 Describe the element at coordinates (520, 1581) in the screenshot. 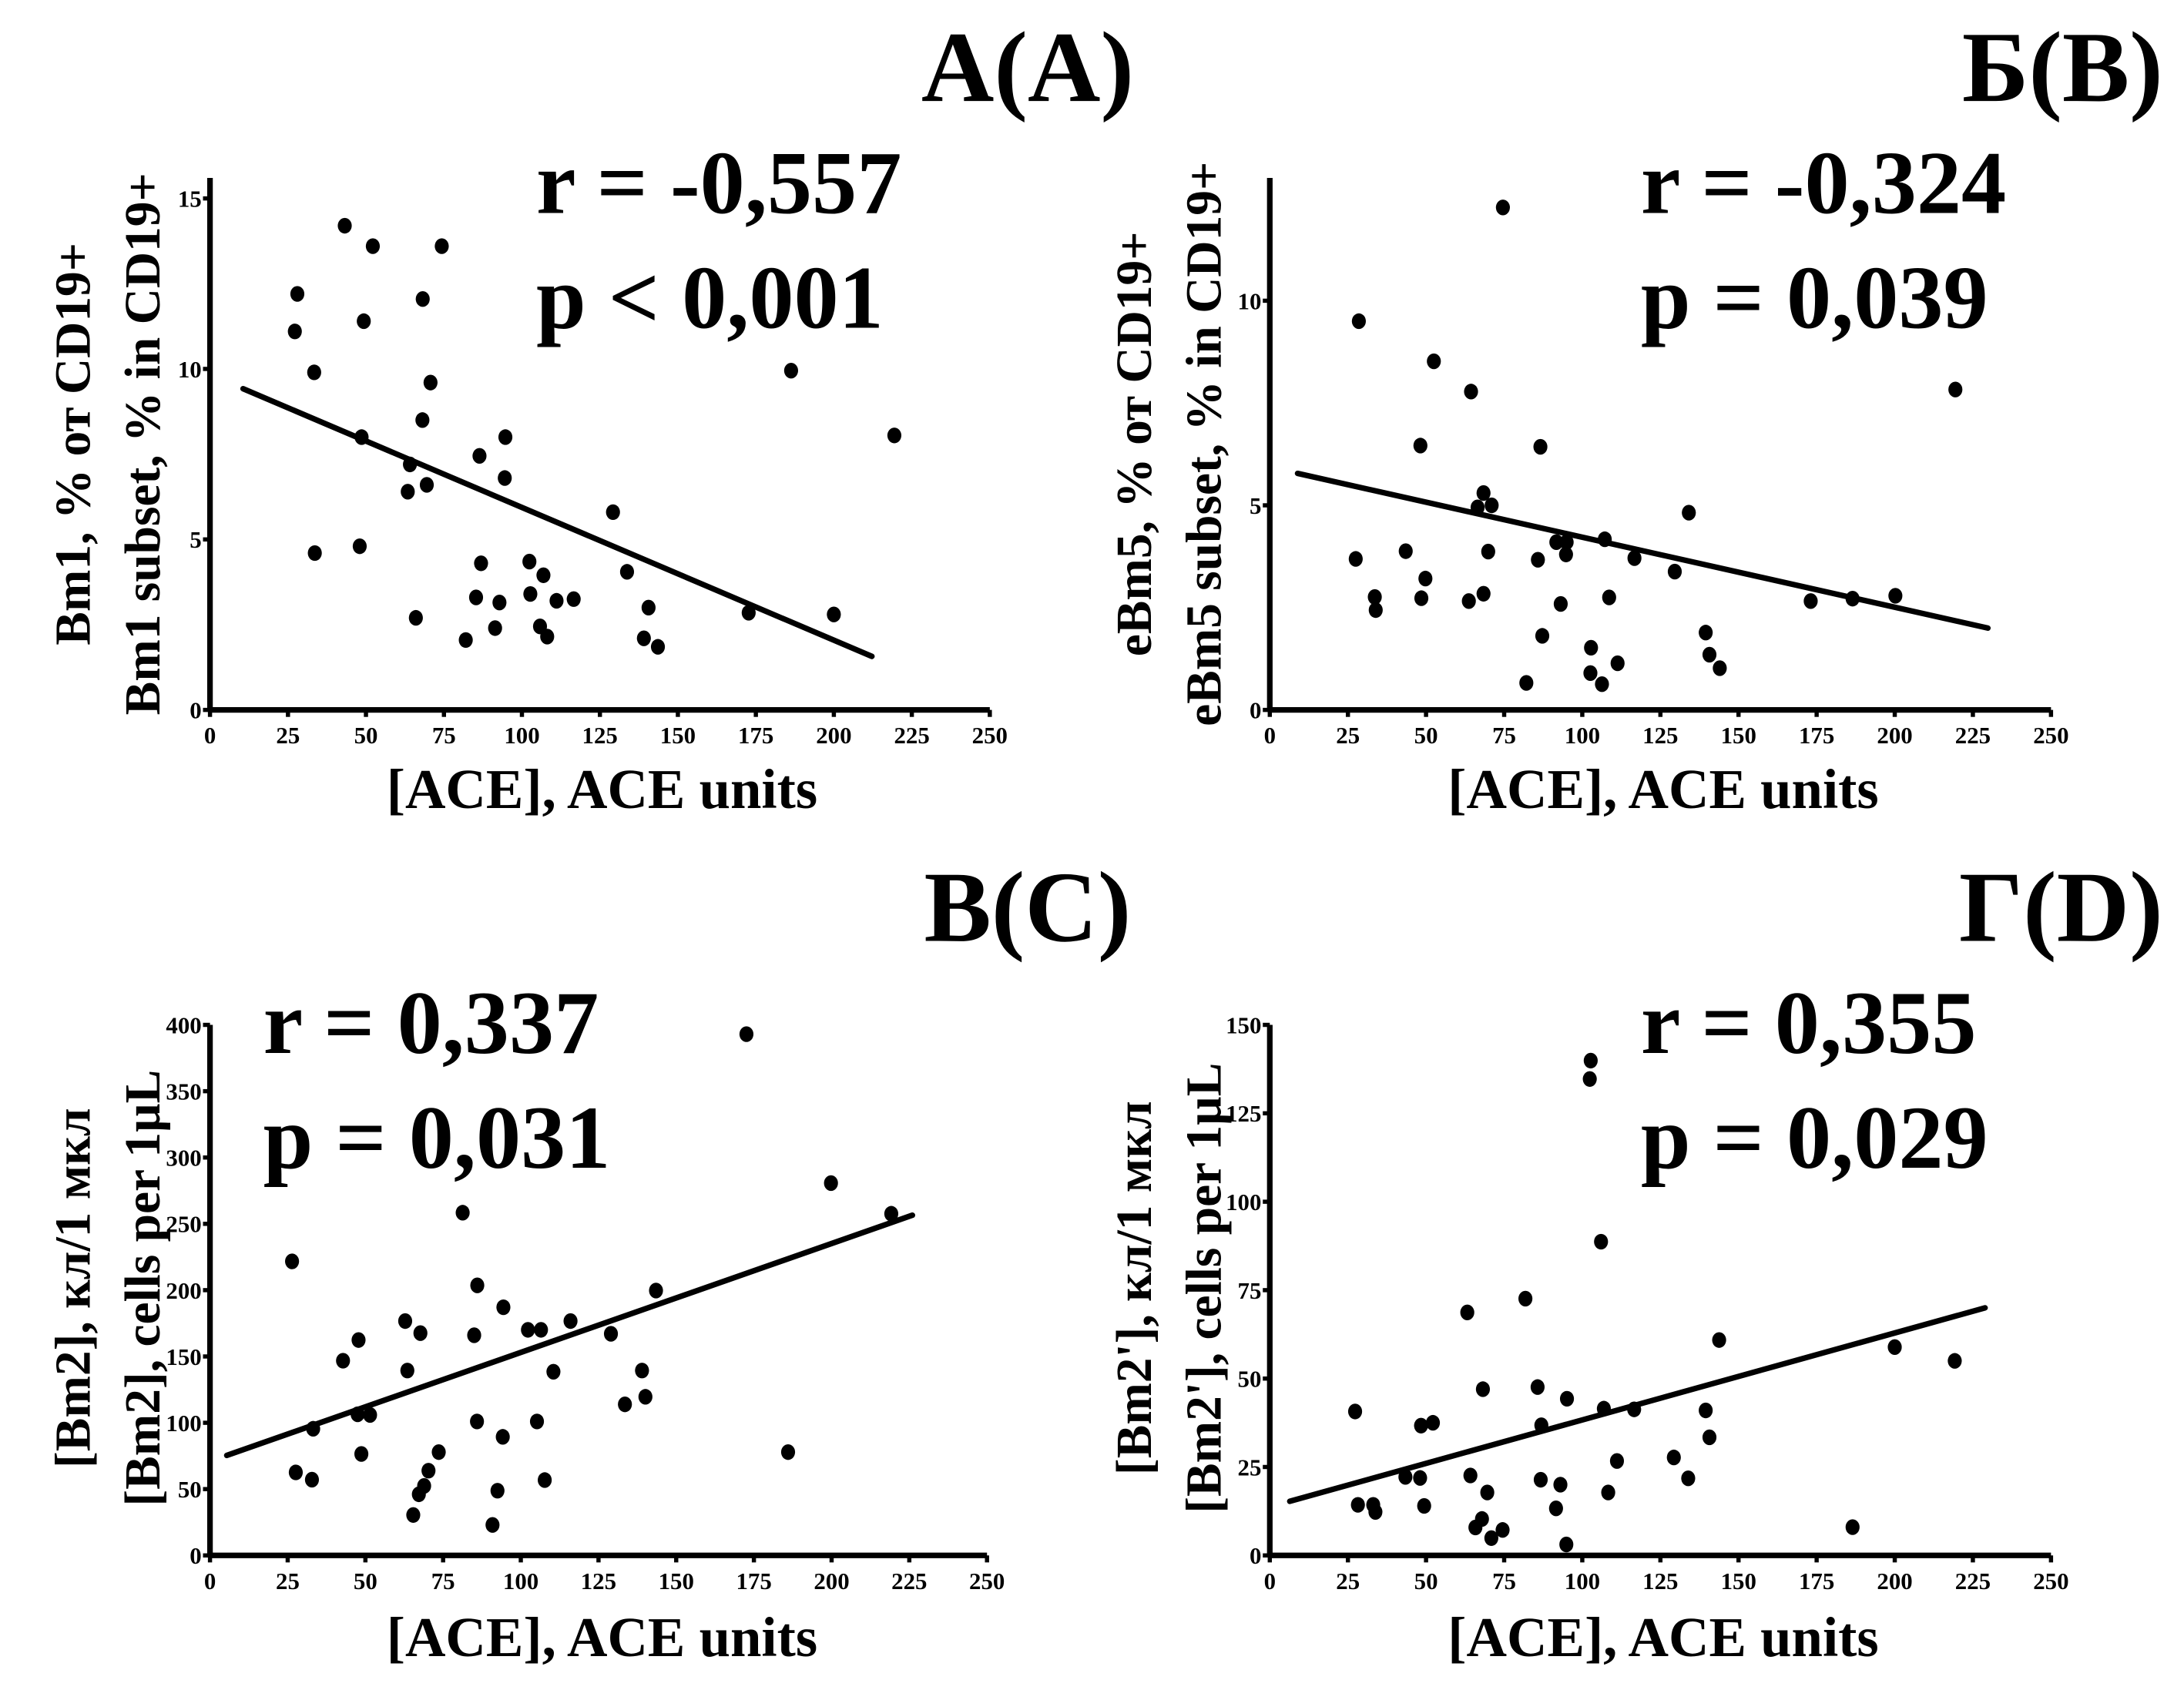

I see `x-tick-label: 100` at that location.